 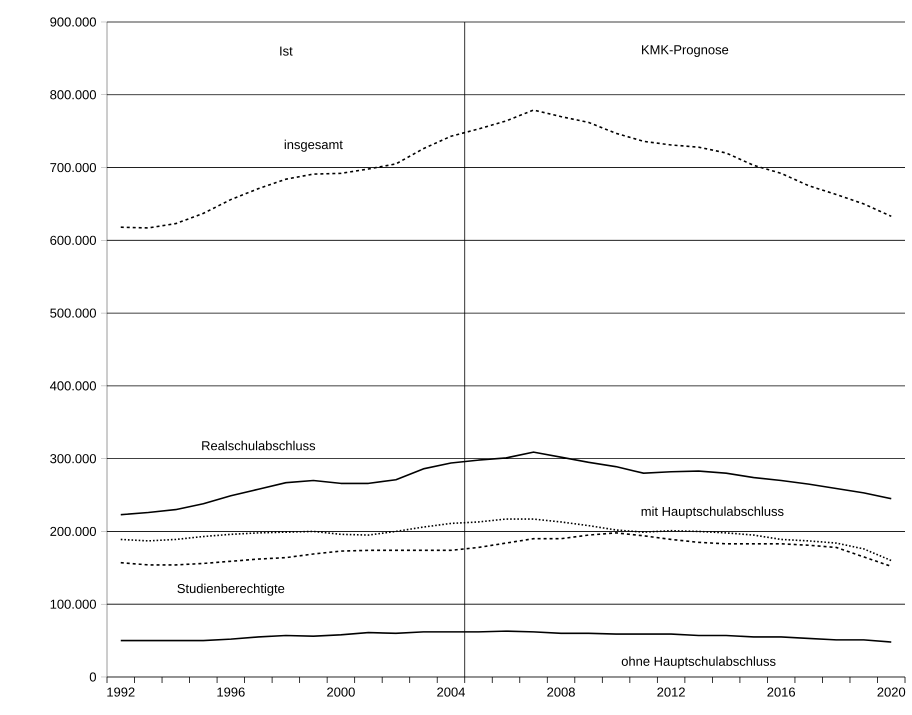 I want to click on x-tick-label: 2004, so click(x=451, y=692).